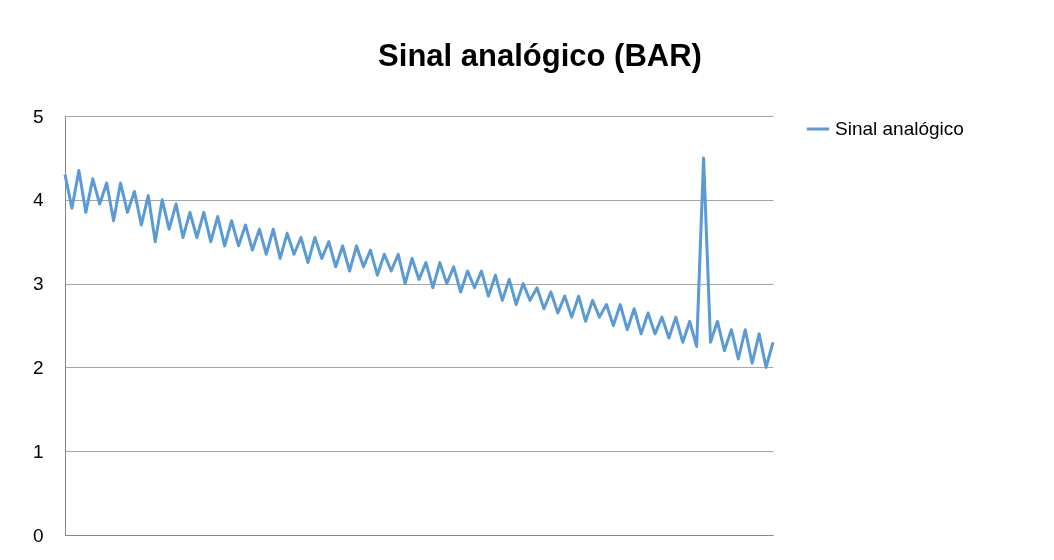 This screenshot has height=560, width=1054. Describe the element at coordinates (38, 367) in the screenshot. I see `y-tick-label: 2` at that location.